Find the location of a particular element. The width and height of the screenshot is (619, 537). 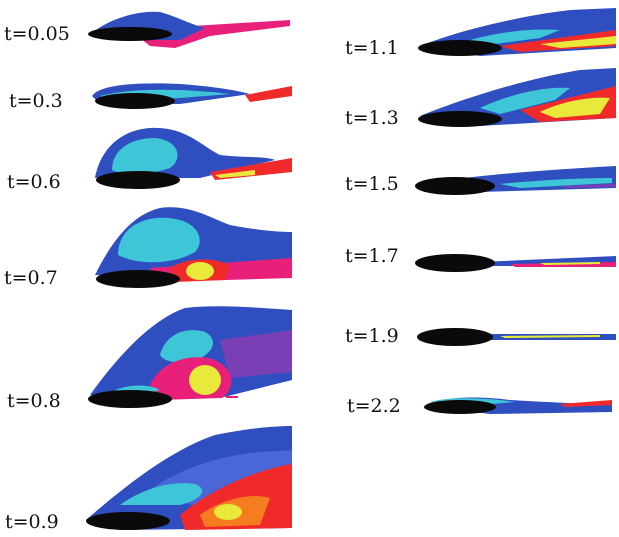

time-label: t=1.7 is located at coordinates (372, 256).